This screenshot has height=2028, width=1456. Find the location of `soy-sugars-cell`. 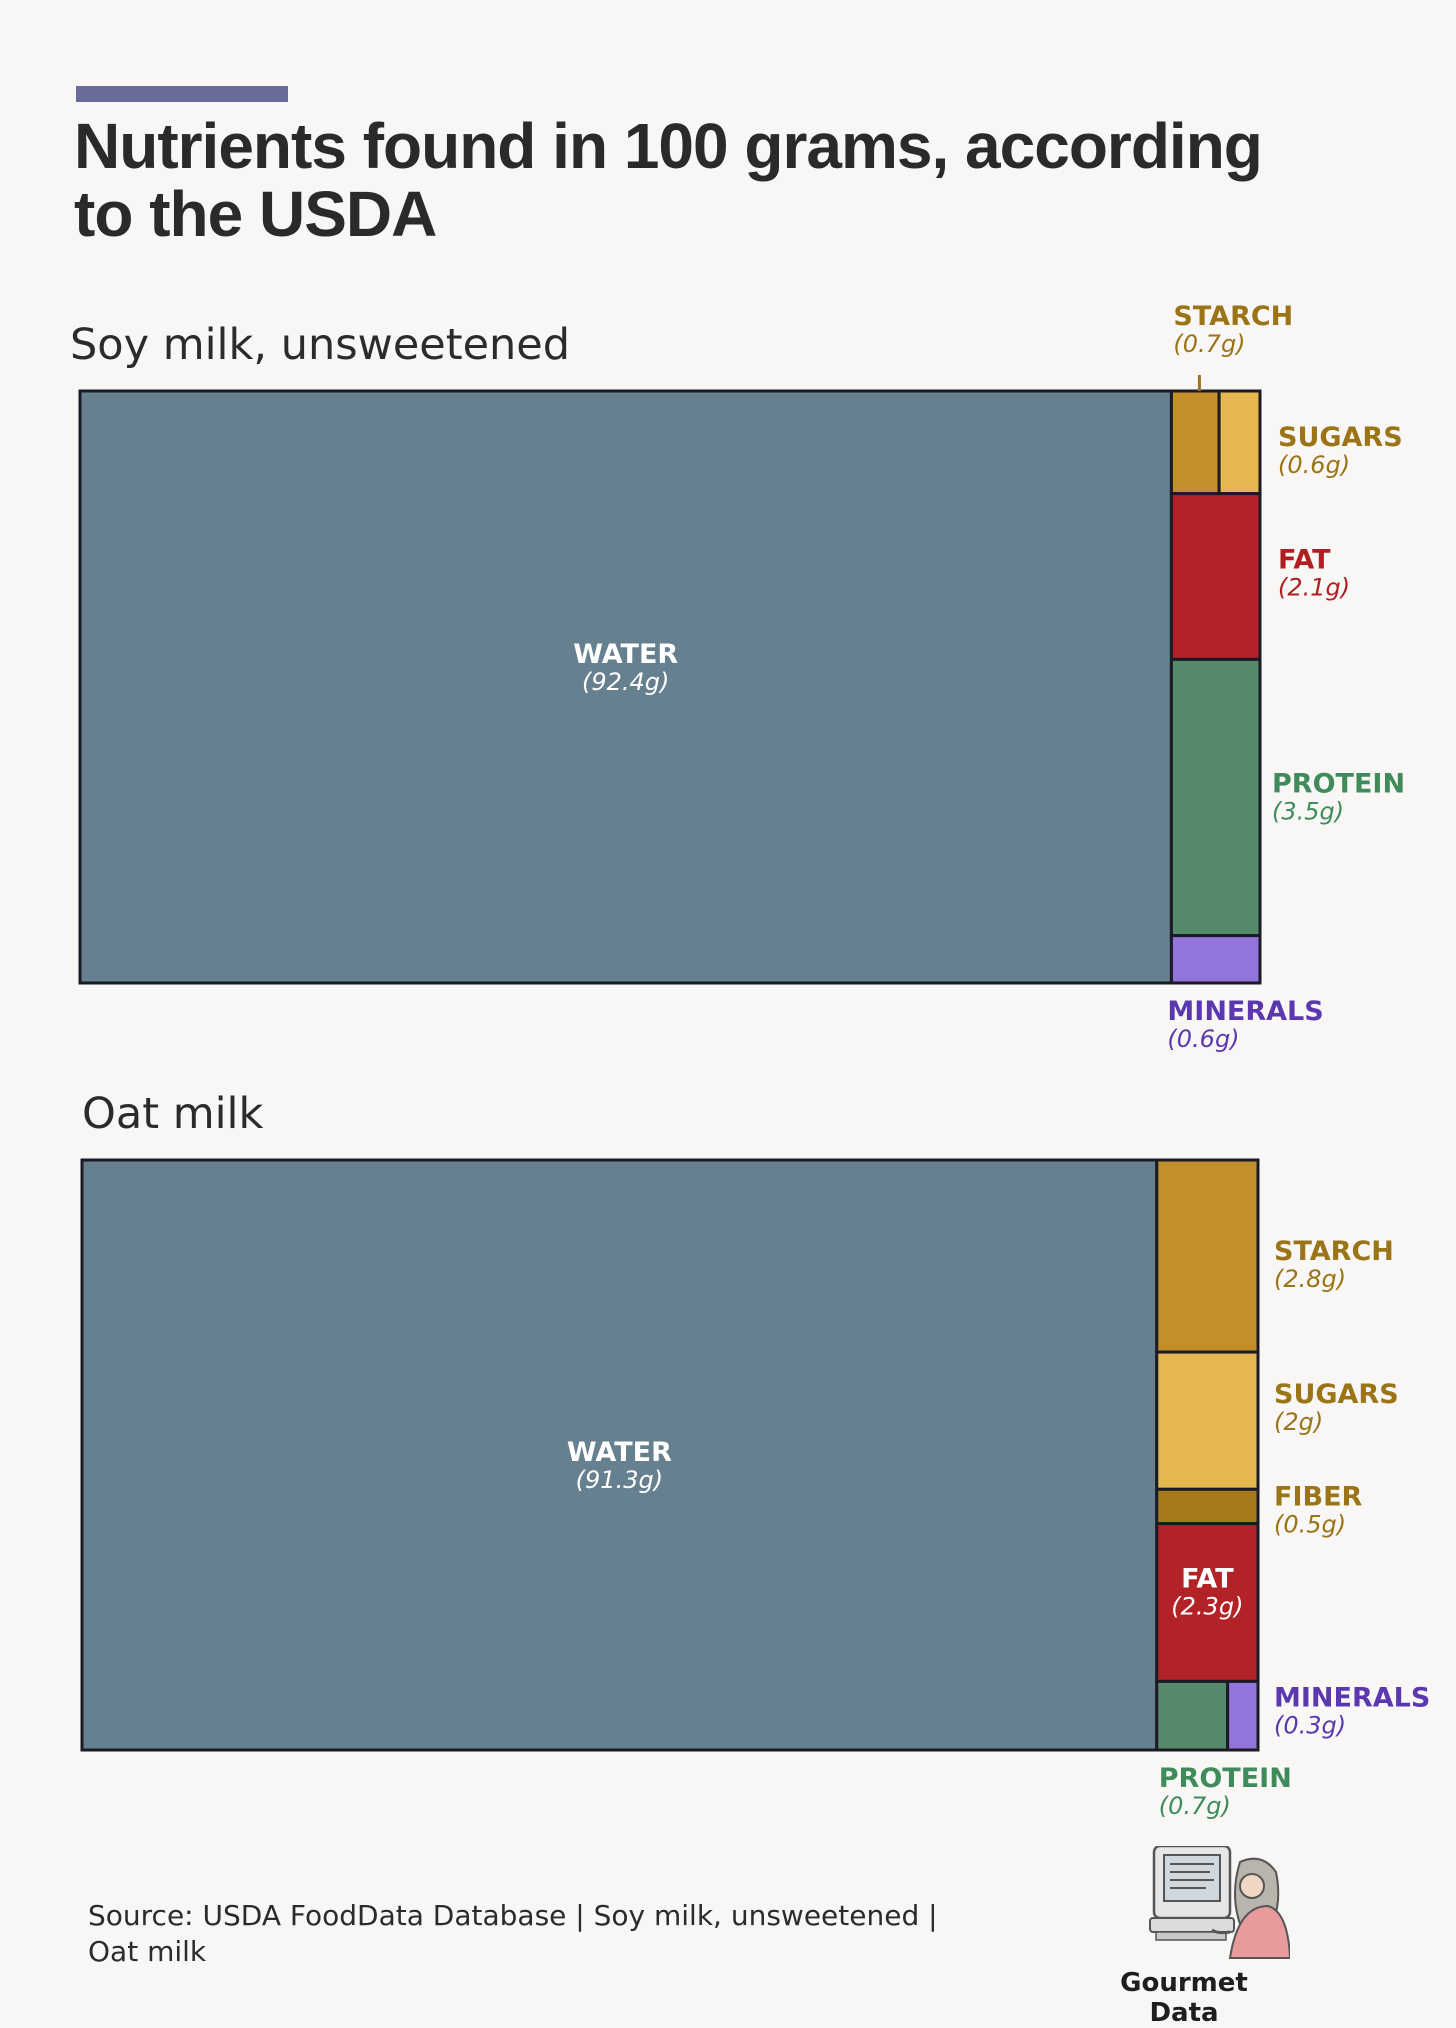

soy-sugars-cell is located at coordinates (1239, 442).